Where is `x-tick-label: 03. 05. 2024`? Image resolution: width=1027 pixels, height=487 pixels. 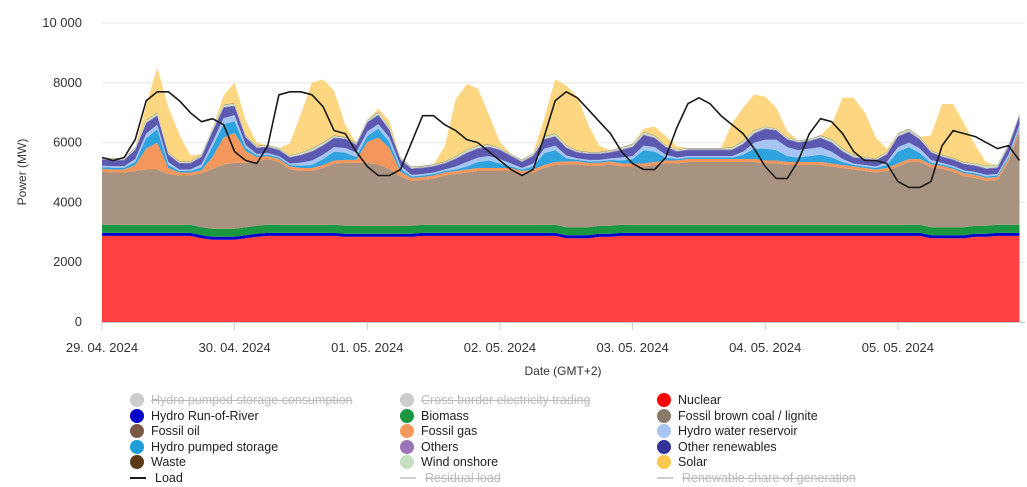
x-tick-label: 03. 05. 2024 is located at coordinates (632, 347).